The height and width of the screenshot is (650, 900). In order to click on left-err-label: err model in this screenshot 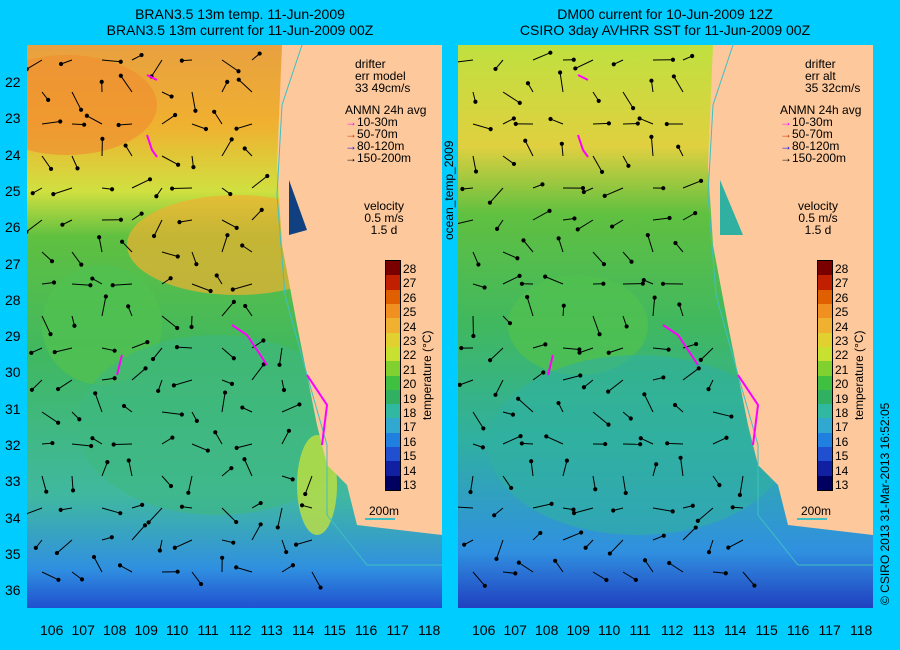, I will do `click(380, 76)`.